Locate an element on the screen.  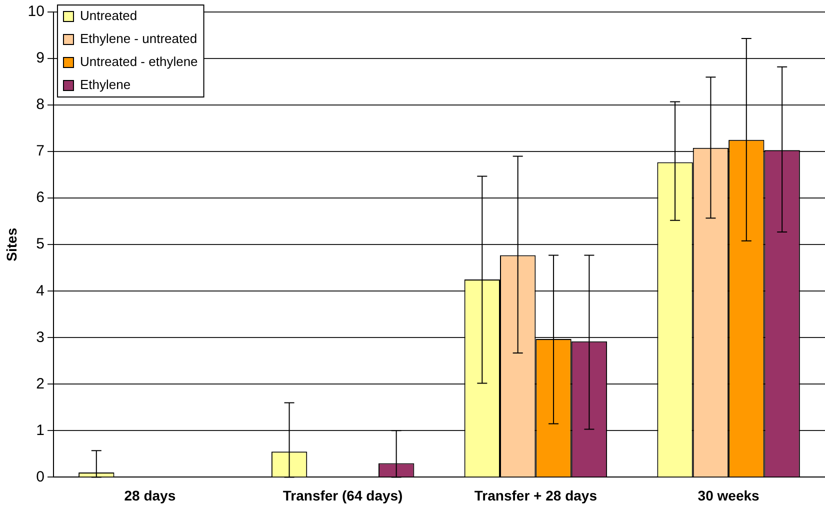
y-tick-label: 3 is located at coordinates (40, 337).